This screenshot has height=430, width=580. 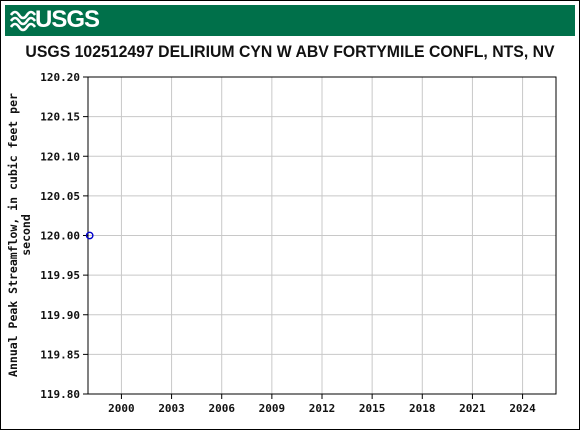 What do you see at coordinates (171, 408) in the screenshot?
I see `x-tick-label: 2003` at bounding box center [171, 408].